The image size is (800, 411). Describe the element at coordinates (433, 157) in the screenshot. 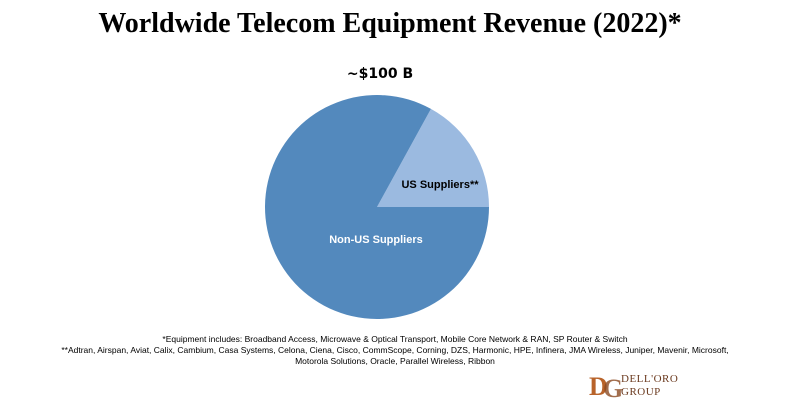

I see `pie-slice-us-suppliers` at that location.